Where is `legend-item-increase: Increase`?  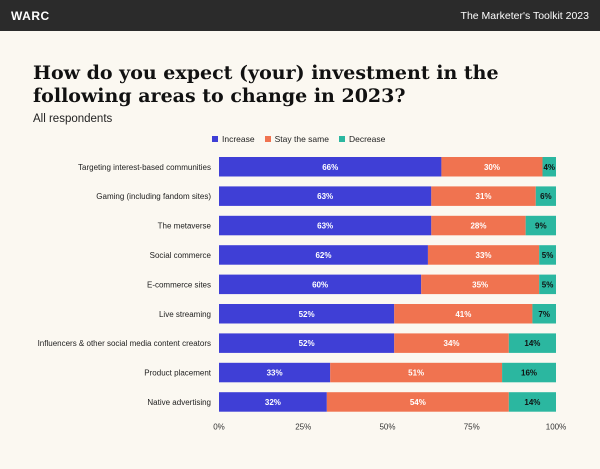
legend-item-increase: Increase is located at coordinates (233, 139).